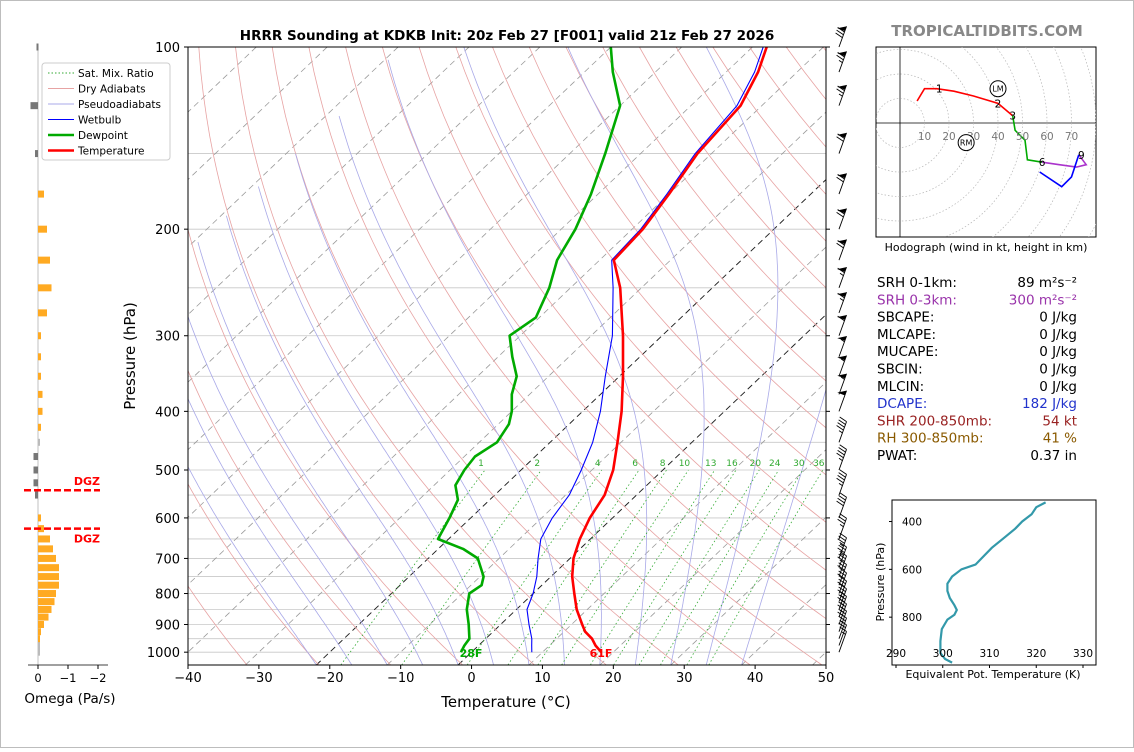 The height and width of the screenshot is (752, 1134). Describe the element at coordinates (98, 678) in the screenshot. I see `omega-tick-label: −2` at that location.